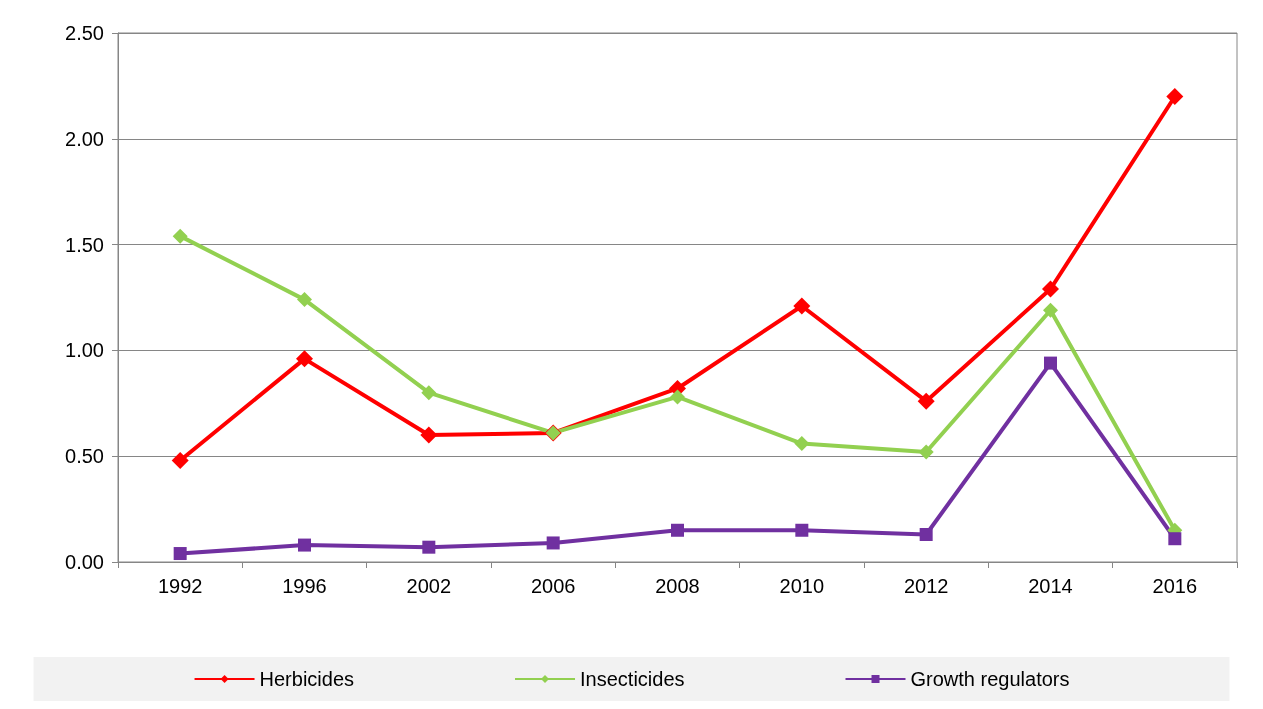 This screenshot has height=709, width=1263. I want to click on legend-label: Growth regulators, so click(990, 679).